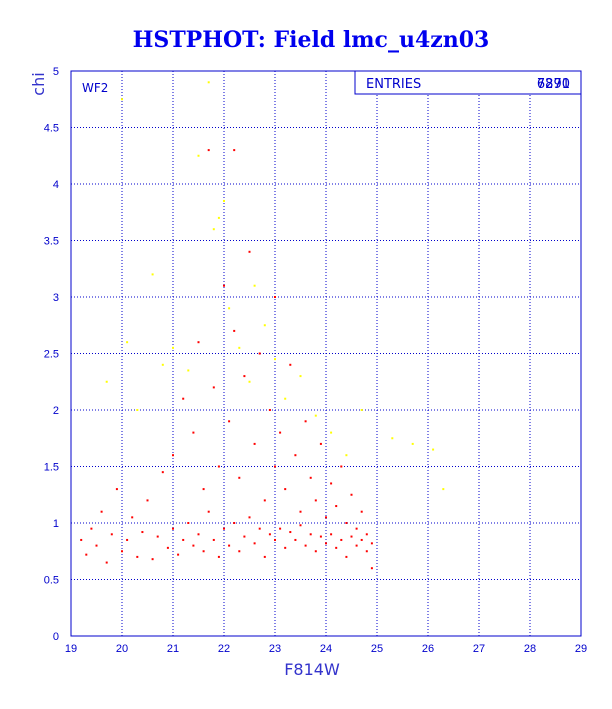 The height and width of the screenshot is (709, 612). Describe the element at coordinates (95, 88) in the screenshot. I see `panel-tag: WF2` at that location.